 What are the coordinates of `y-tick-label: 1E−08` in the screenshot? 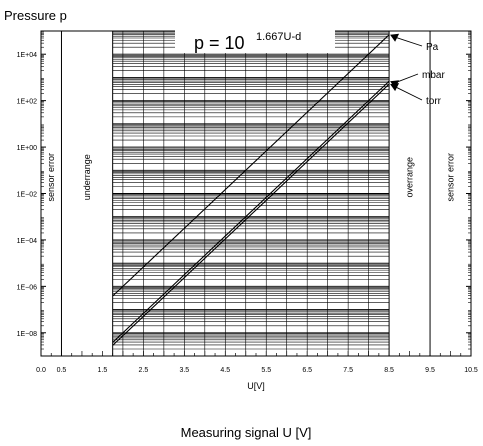 It's located at (27, 334).